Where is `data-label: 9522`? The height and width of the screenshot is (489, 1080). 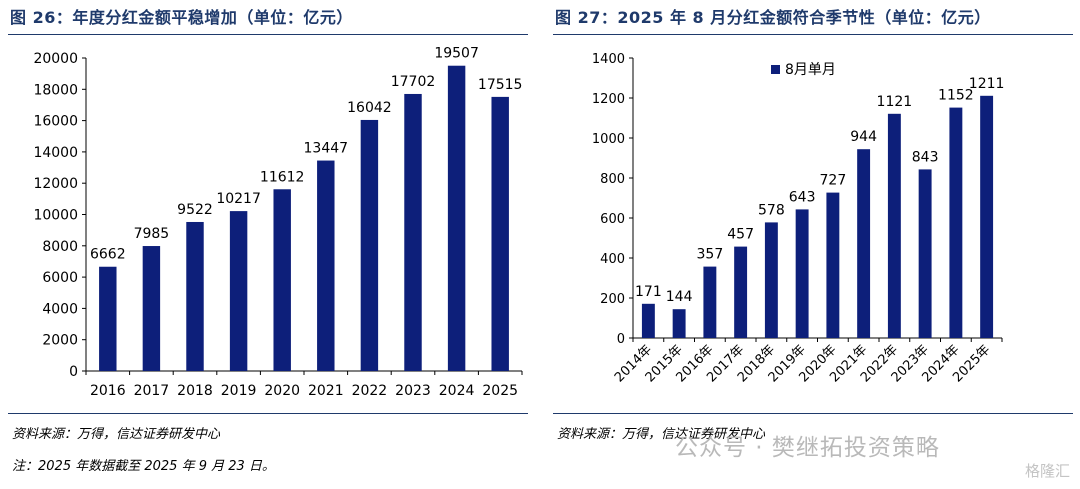 data-label: 9522 is located at coordinates (195, 210).